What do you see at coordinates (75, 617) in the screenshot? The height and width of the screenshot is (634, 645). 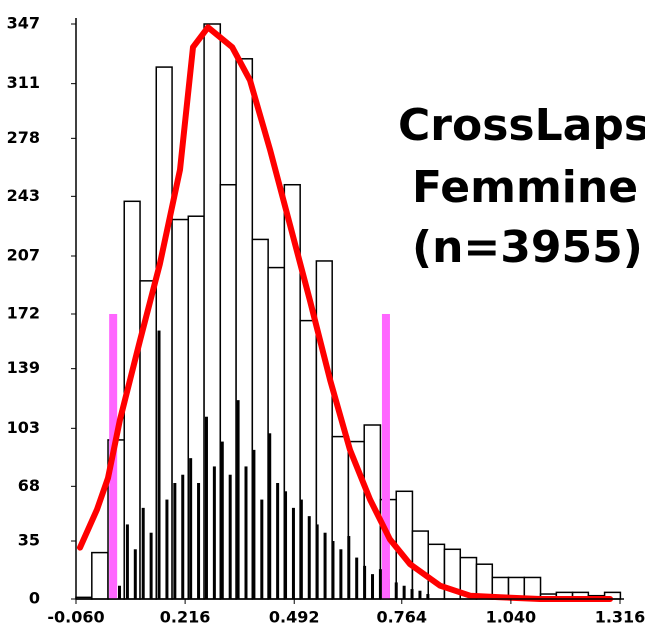 I see `x-tick-label: -0.060` at bounding box center [75, 617].